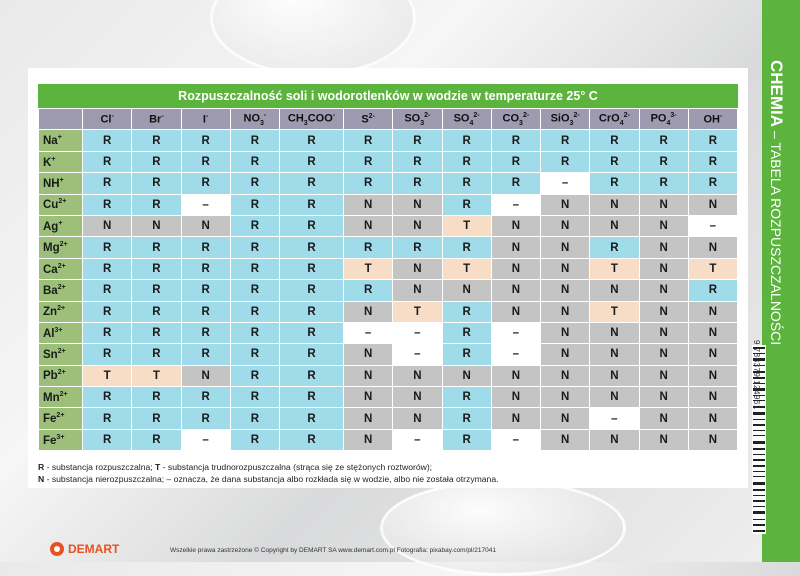 The width and height of the screenshot is (800, 576). What do you see at coordinates (614, 119) in the screenshot?
I see `anion-header: CrO42-` at bounding box center [614, 119].